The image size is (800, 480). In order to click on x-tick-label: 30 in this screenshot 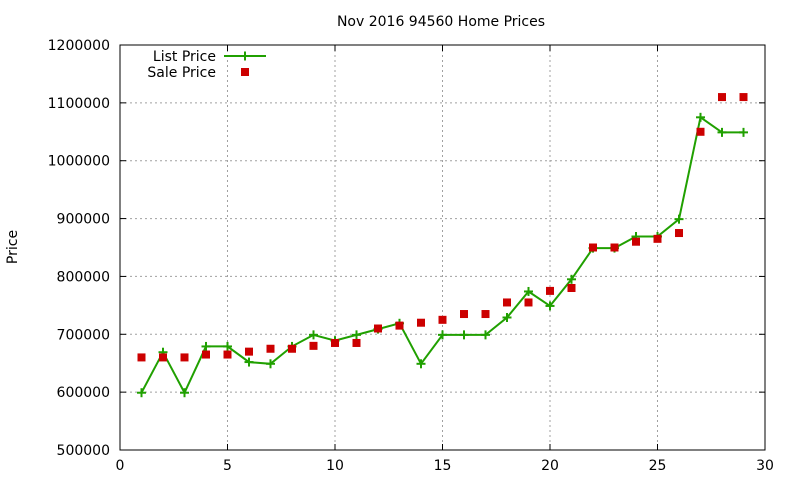, I will do `click(765, 466)`.